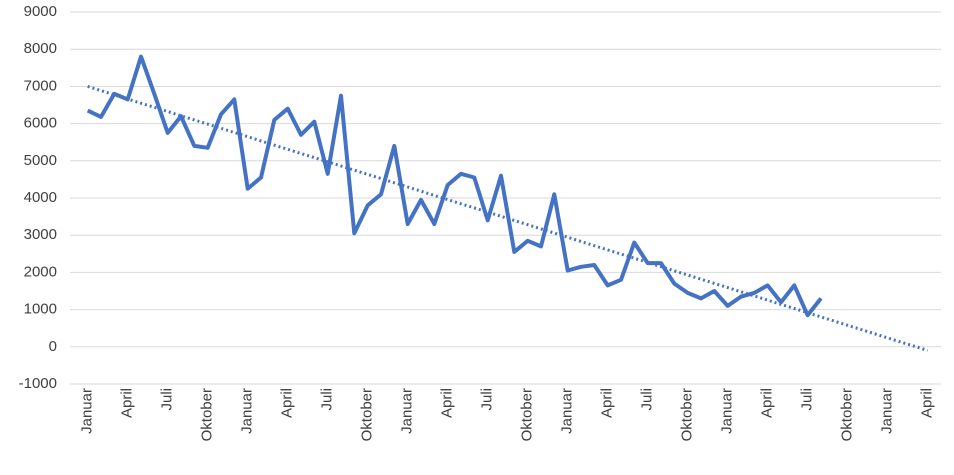  I want to click on y-tick-label: 3000, so click(40, 234).